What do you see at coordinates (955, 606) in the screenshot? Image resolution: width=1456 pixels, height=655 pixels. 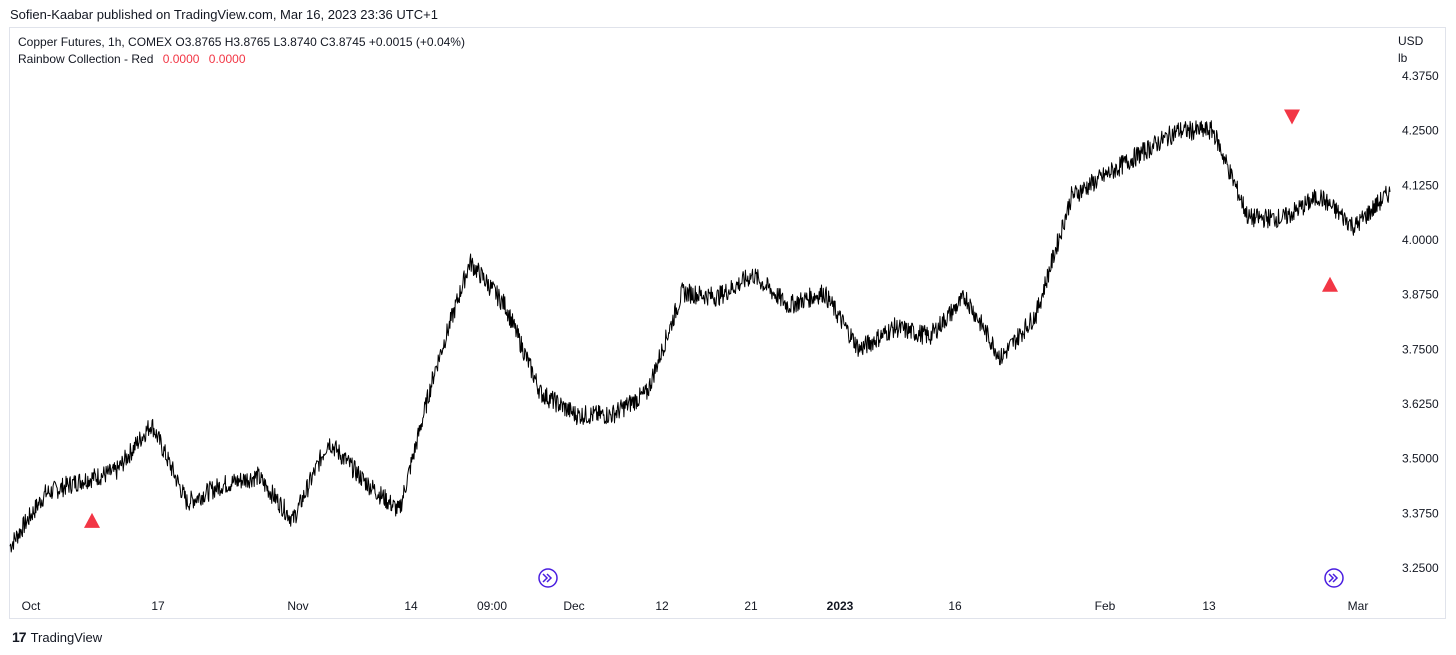 I see `x-tick-label: 16` at bounding box center [955, 606].